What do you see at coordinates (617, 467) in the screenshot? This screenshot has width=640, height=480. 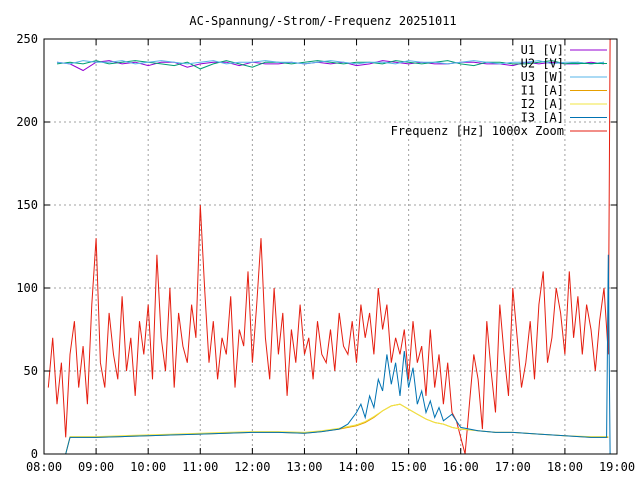 I see `x-tick-label: 19:00` at bounding box center [617, 467].